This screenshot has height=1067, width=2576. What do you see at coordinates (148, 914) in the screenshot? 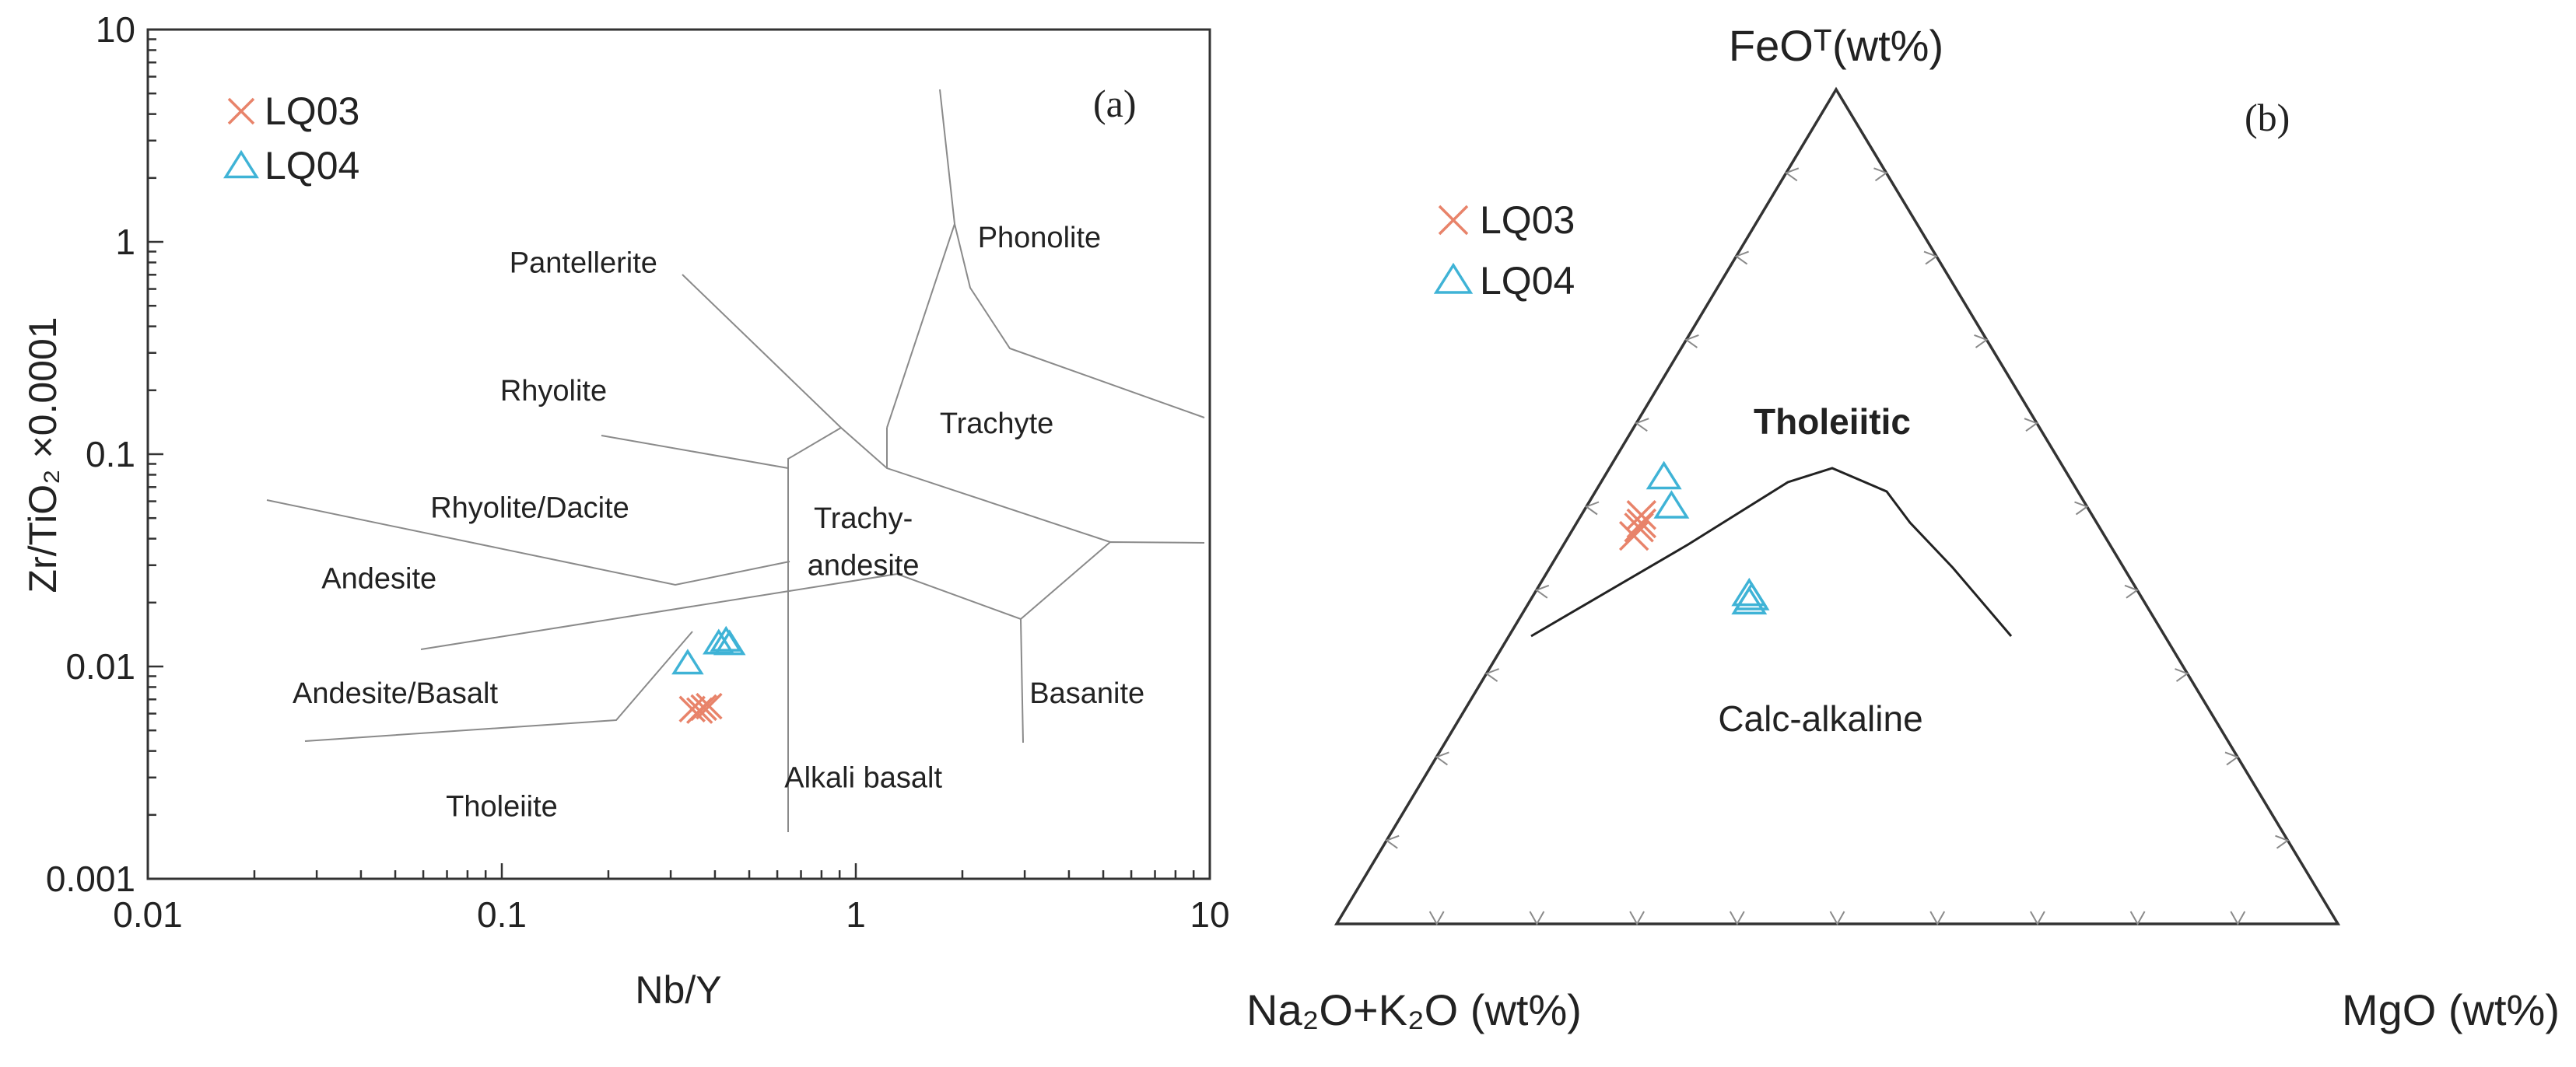
I see `x-tick-label: 0.01` at bounding box center [148, 914].